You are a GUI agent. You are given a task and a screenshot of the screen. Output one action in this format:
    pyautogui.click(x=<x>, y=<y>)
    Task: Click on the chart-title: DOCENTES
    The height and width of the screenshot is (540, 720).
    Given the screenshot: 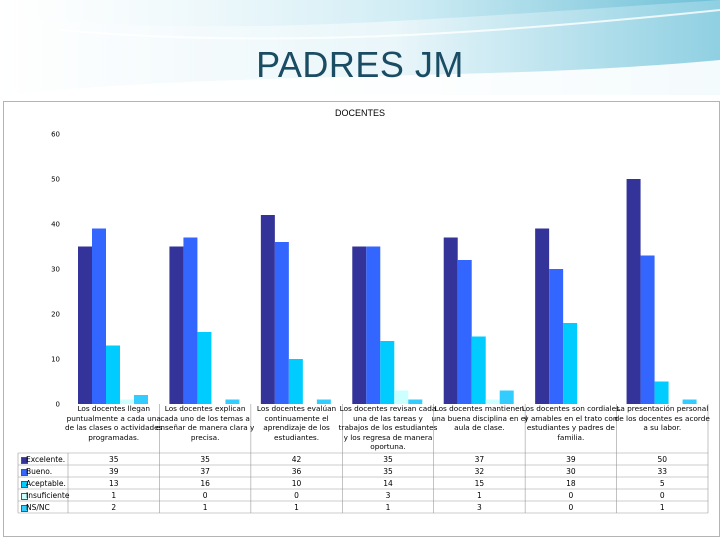 What is the action you would take?
    pyautogui.click(x=359, y=113)
    